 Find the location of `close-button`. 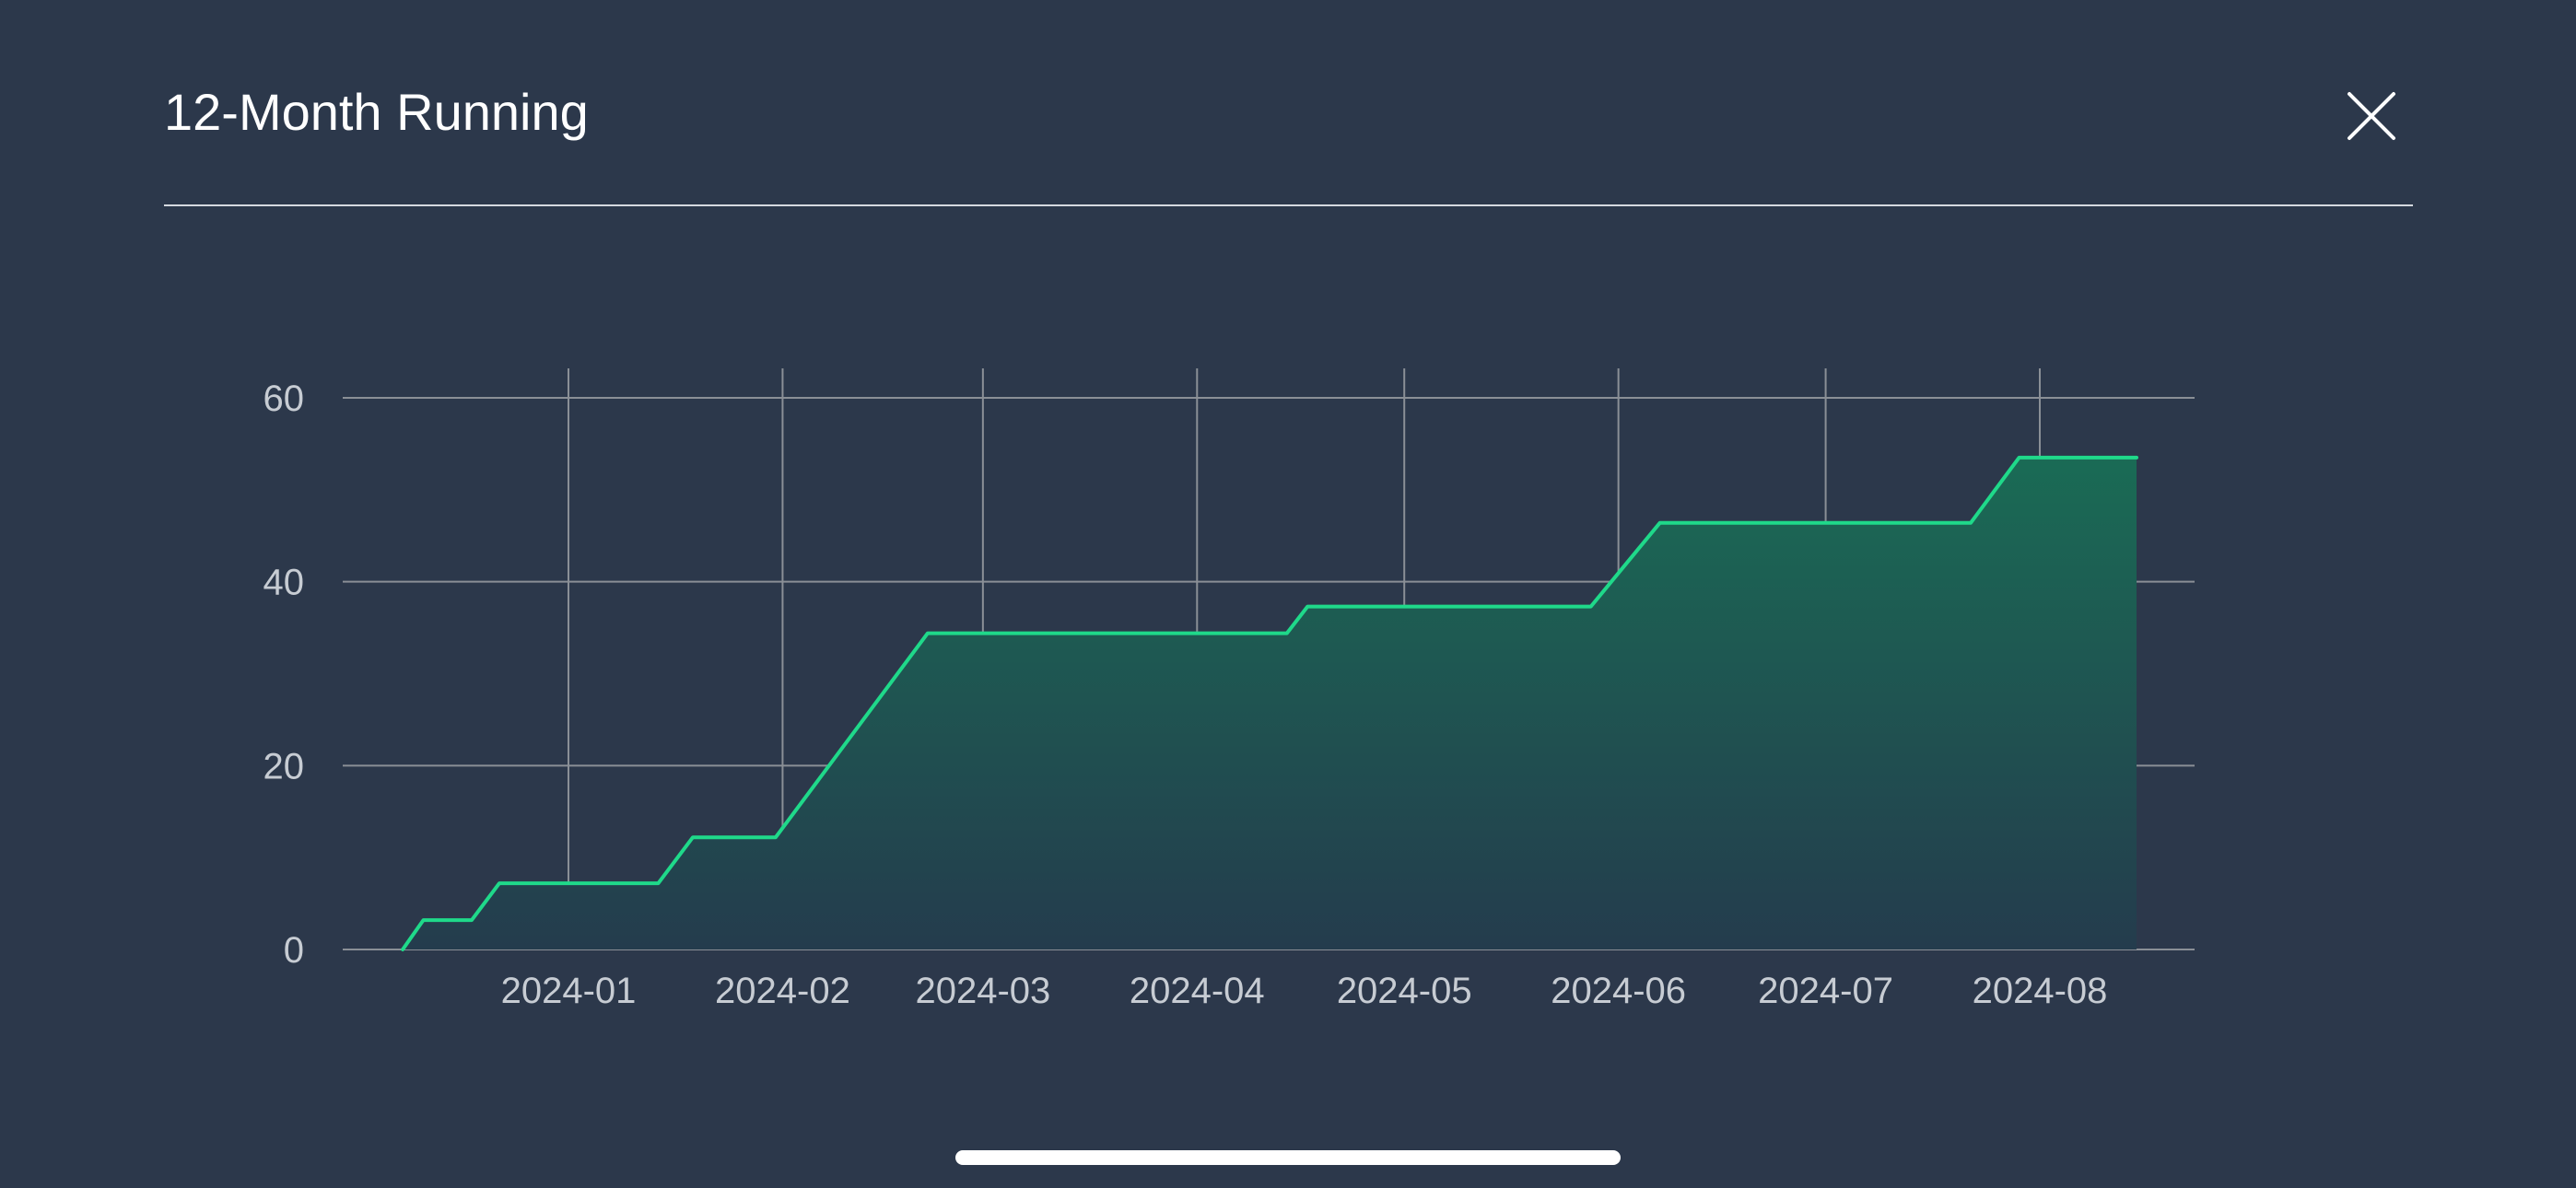

close-button is located at coordinates (2371, 116).